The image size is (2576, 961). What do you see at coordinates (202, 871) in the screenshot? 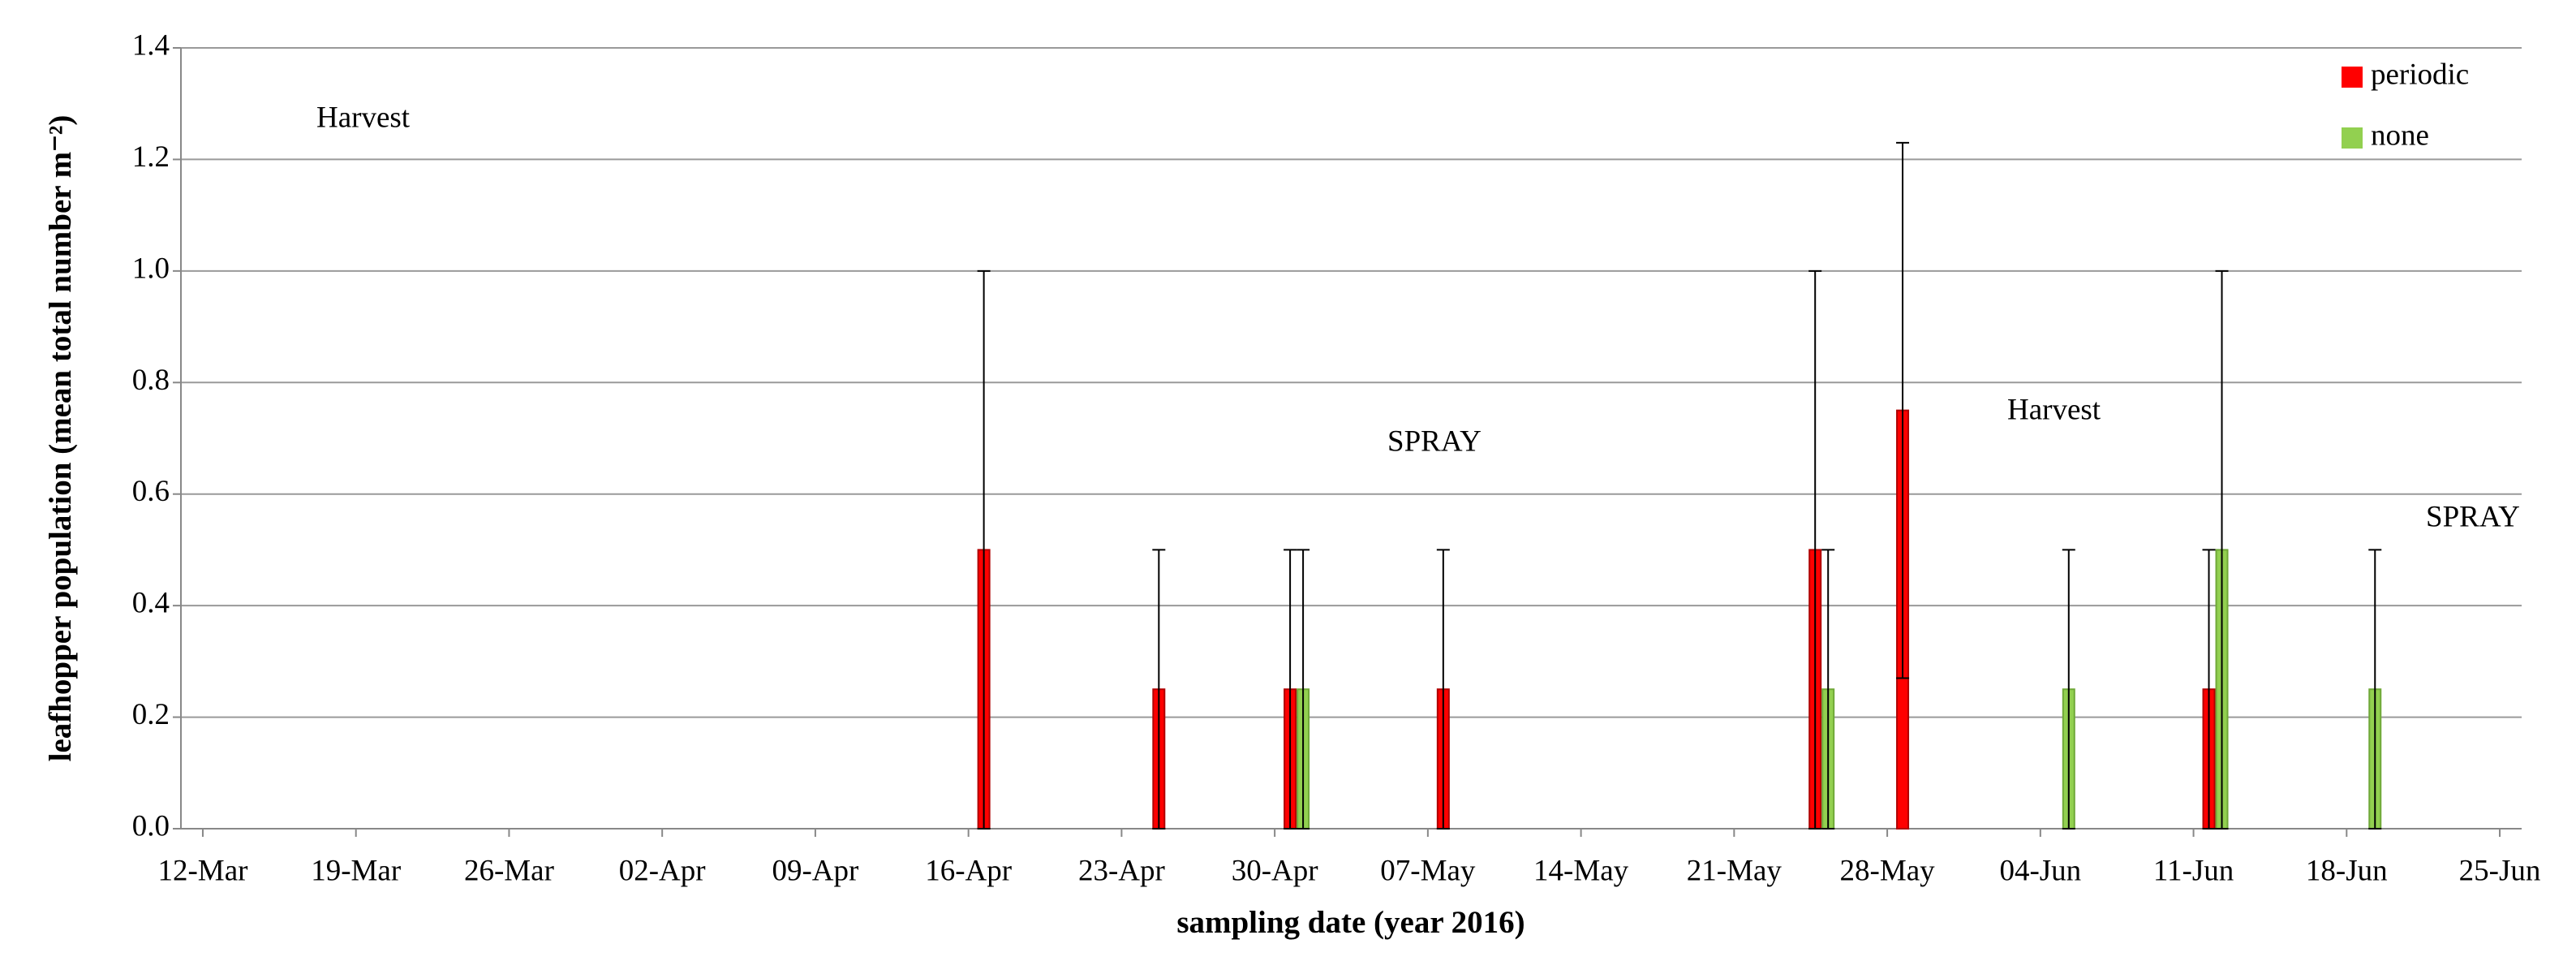
I see `x-tick-label: 12-Mar` at bounding box center [202, 871].